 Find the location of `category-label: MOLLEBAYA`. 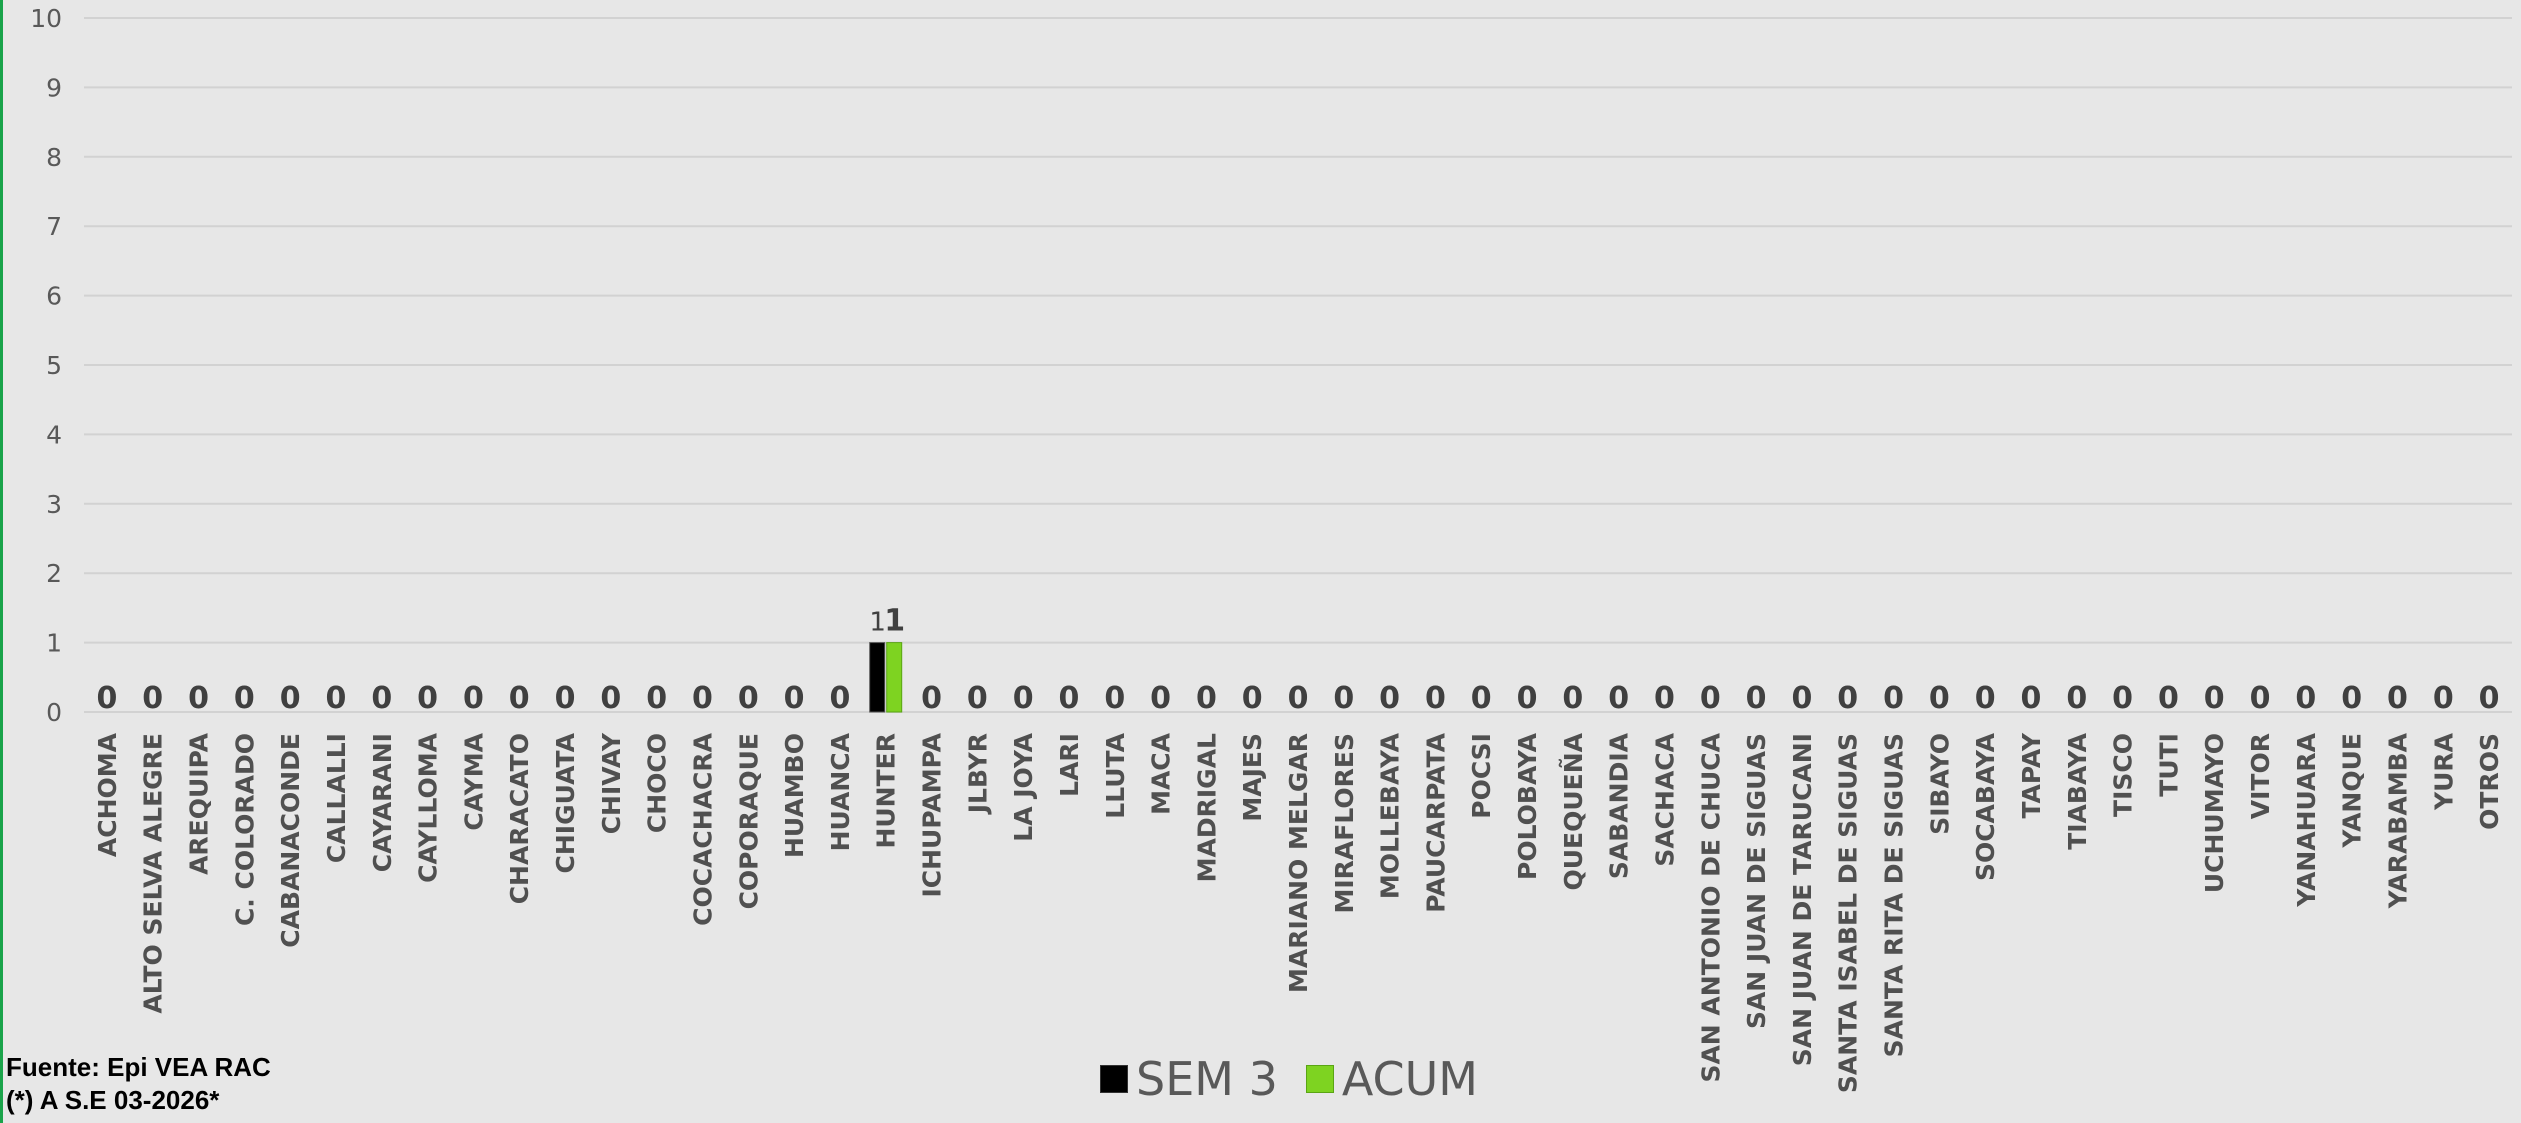

category-label: MOLLEBAYA is located at coordinates (1390, 815).